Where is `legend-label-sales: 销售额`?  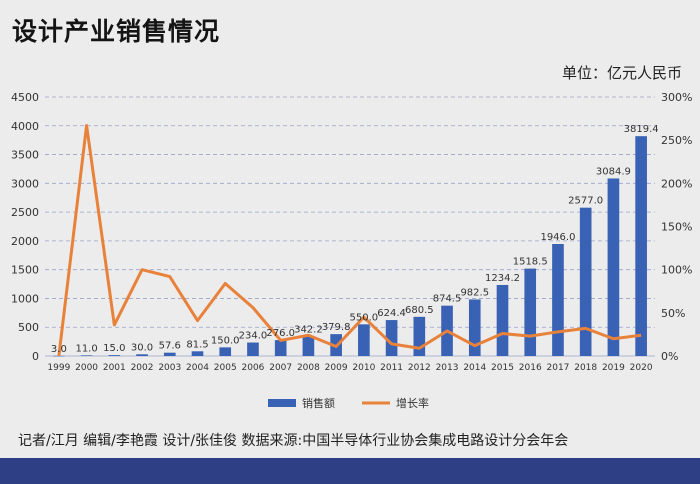 legend-label-sales: 销售额 is located at coordinates (318, 403).